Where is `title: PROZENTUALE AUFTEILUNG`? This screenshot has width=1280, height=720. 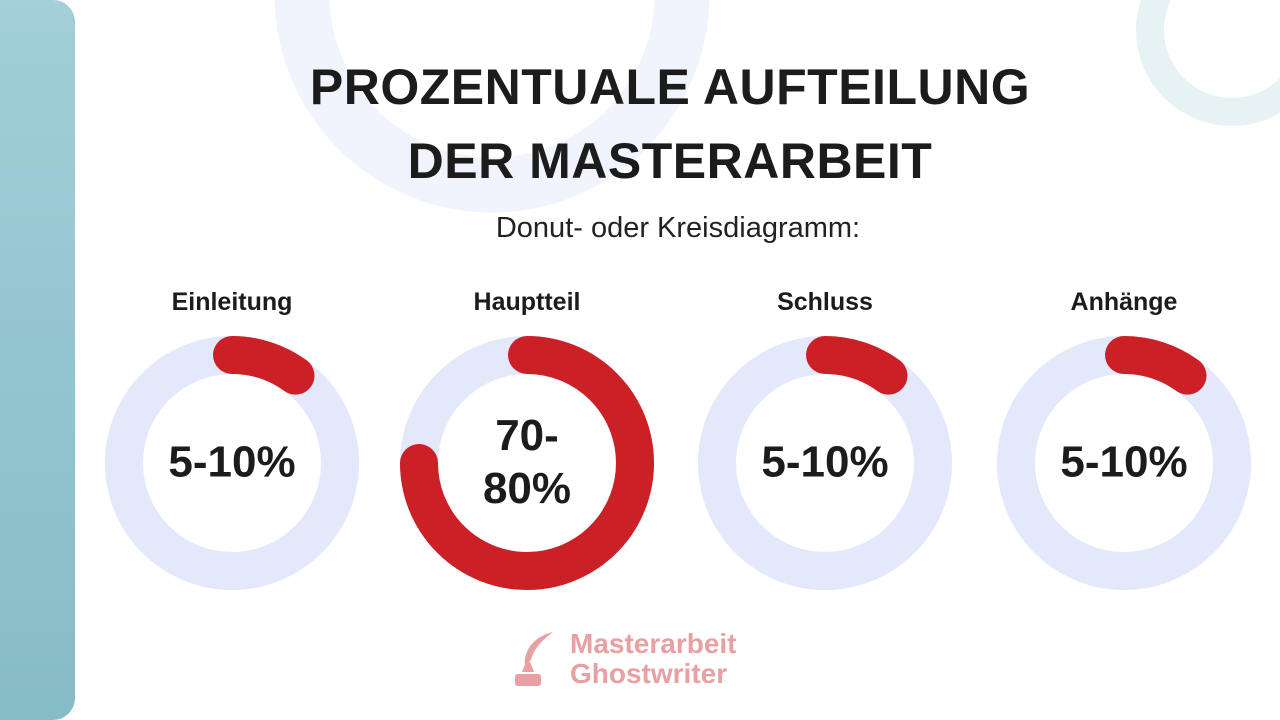 title: PROZENTUALE AUFTEILUNG is located at coordinates (670, 87).